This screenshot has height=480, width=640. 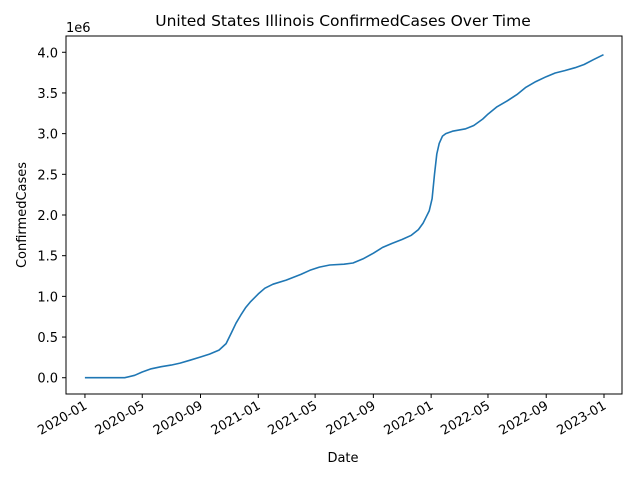 I want to click on y-axis-ticks: 0.0 0.5 1.0 1.5 2.0 2.5 3.0 3.5 4.0, so click(x=51, y=216).